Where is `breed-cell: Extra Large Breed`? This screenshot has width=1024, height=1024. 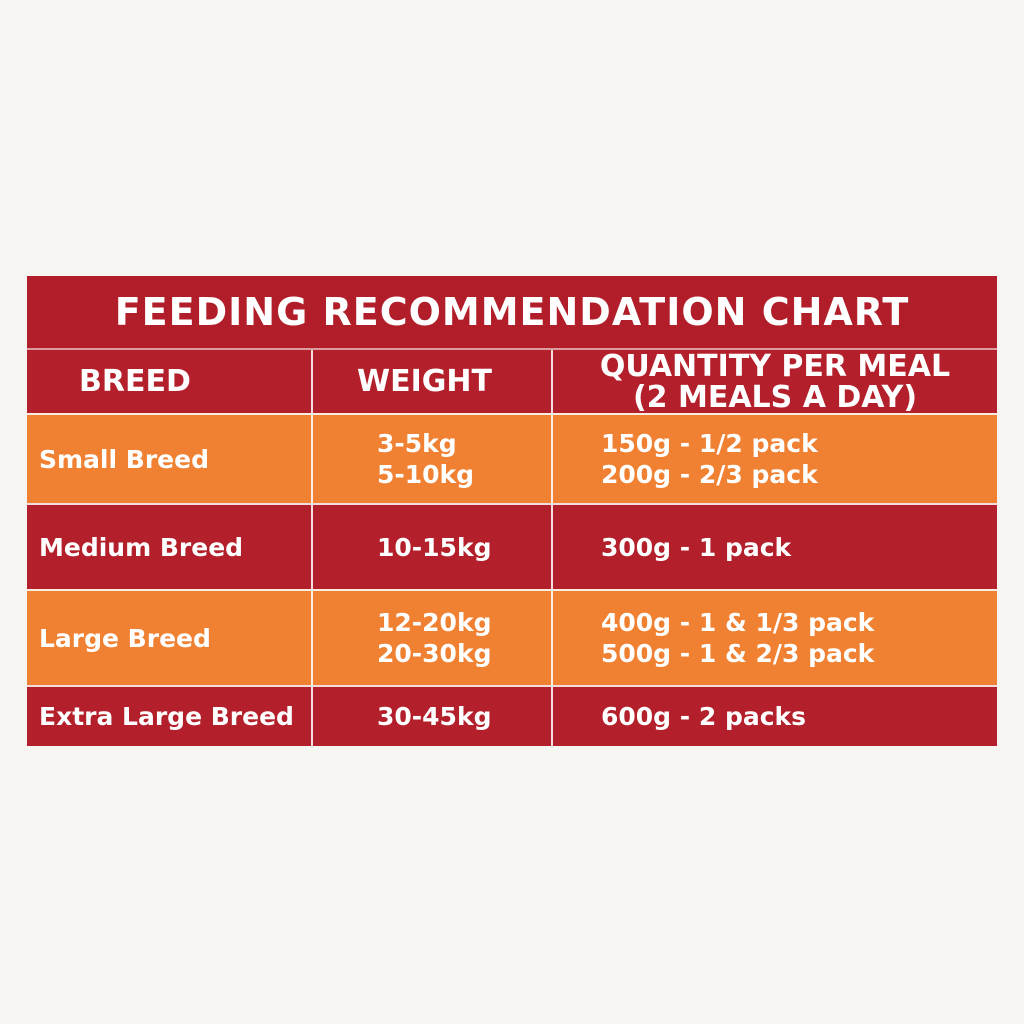
breed-cell: Extra Large Breed is located at coordinates (166, 716).